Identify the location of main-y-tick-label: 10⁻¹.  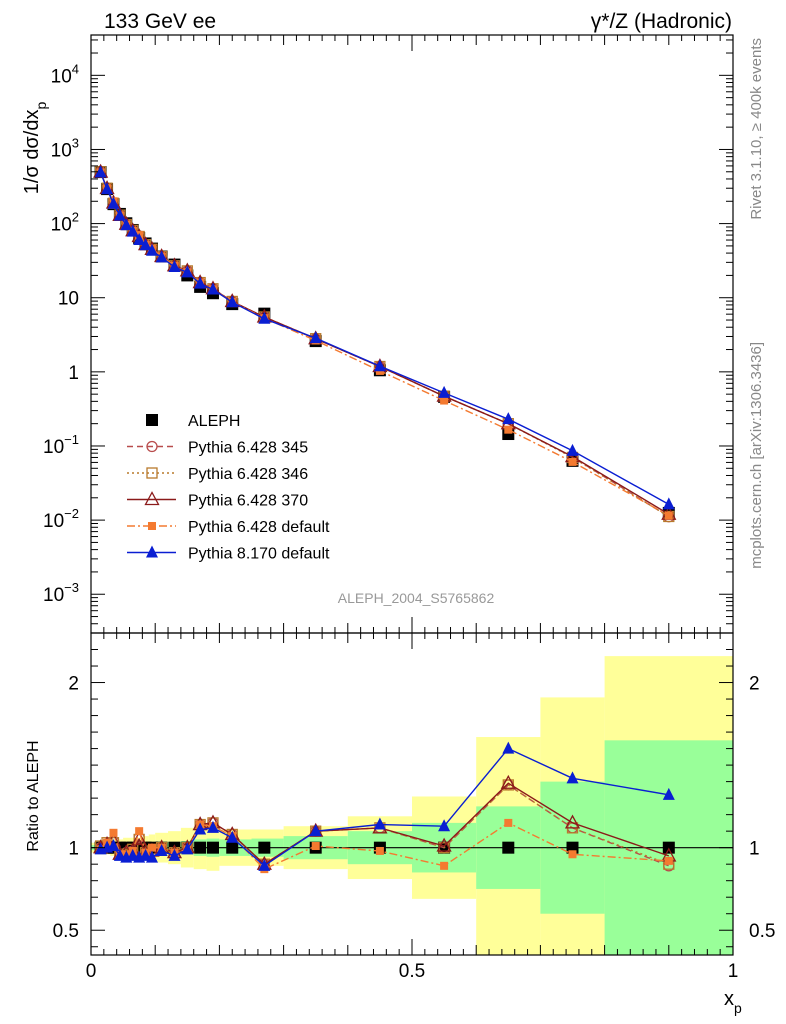
(61, 445).